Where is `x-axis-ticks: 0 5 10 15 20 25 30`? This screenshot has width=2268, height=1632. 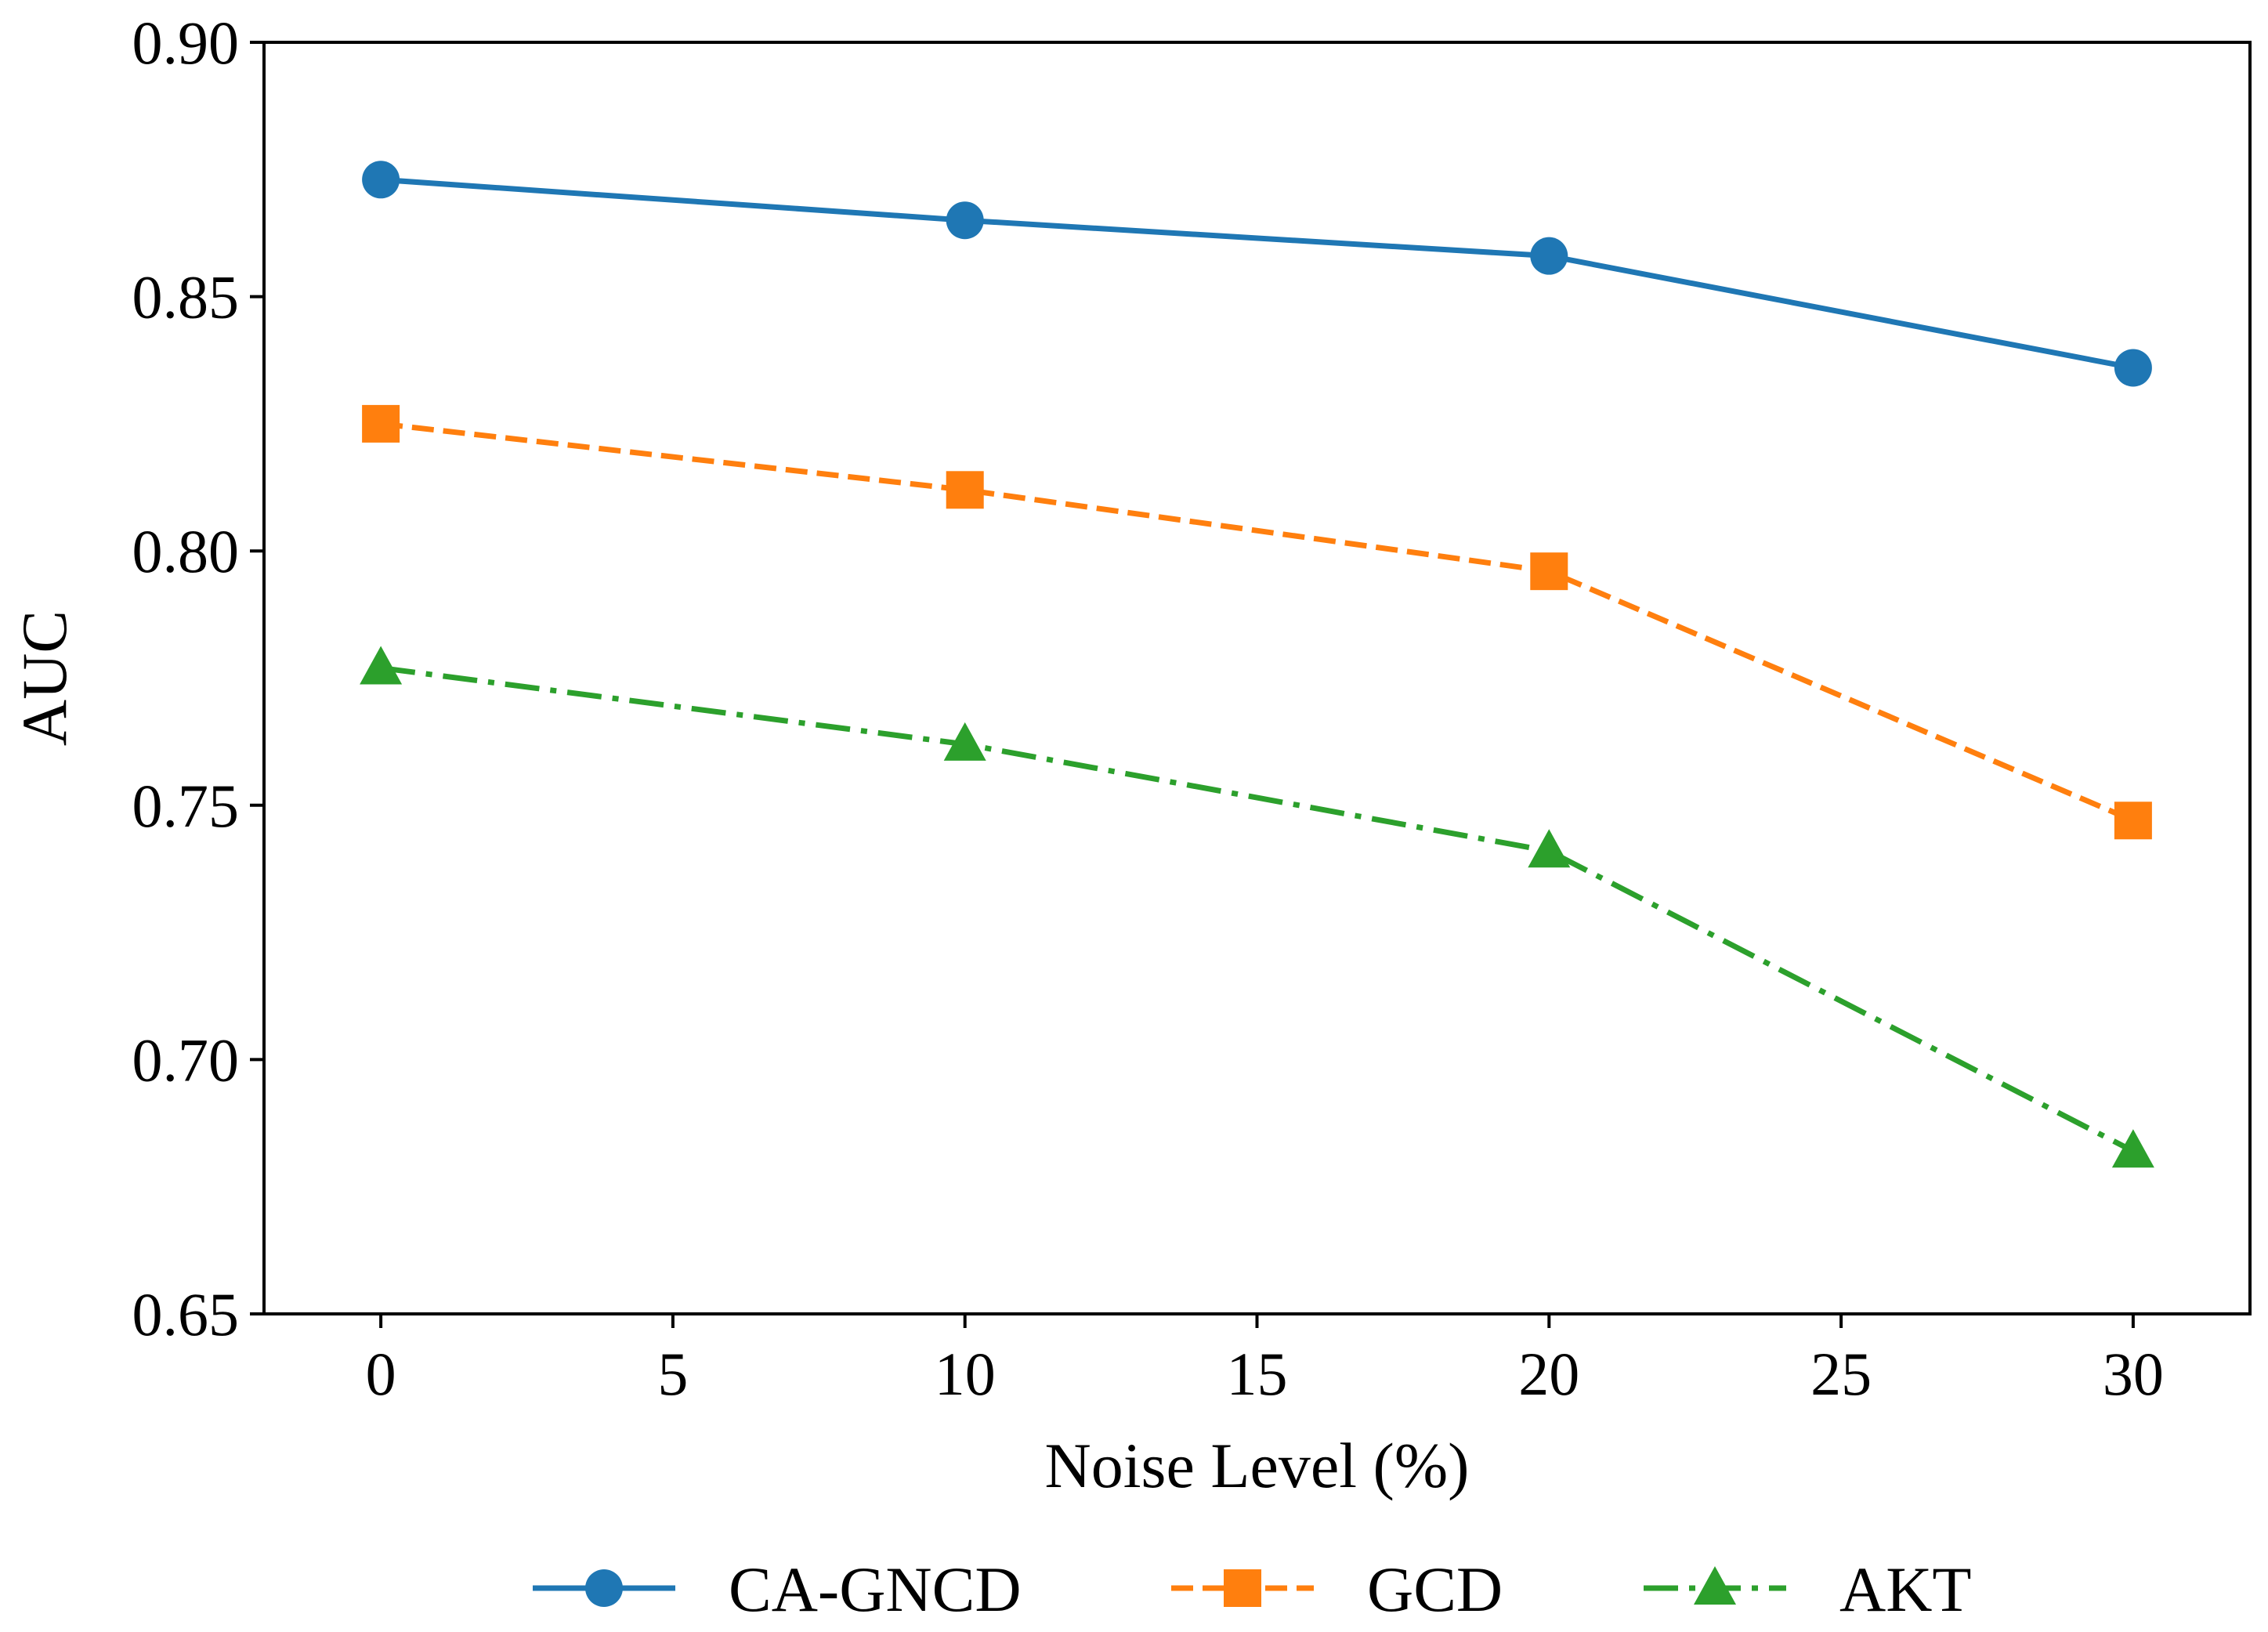 x-axis-ticks: 0 5 10 15 20 25 30 is located at coordinates (1265, 1361).